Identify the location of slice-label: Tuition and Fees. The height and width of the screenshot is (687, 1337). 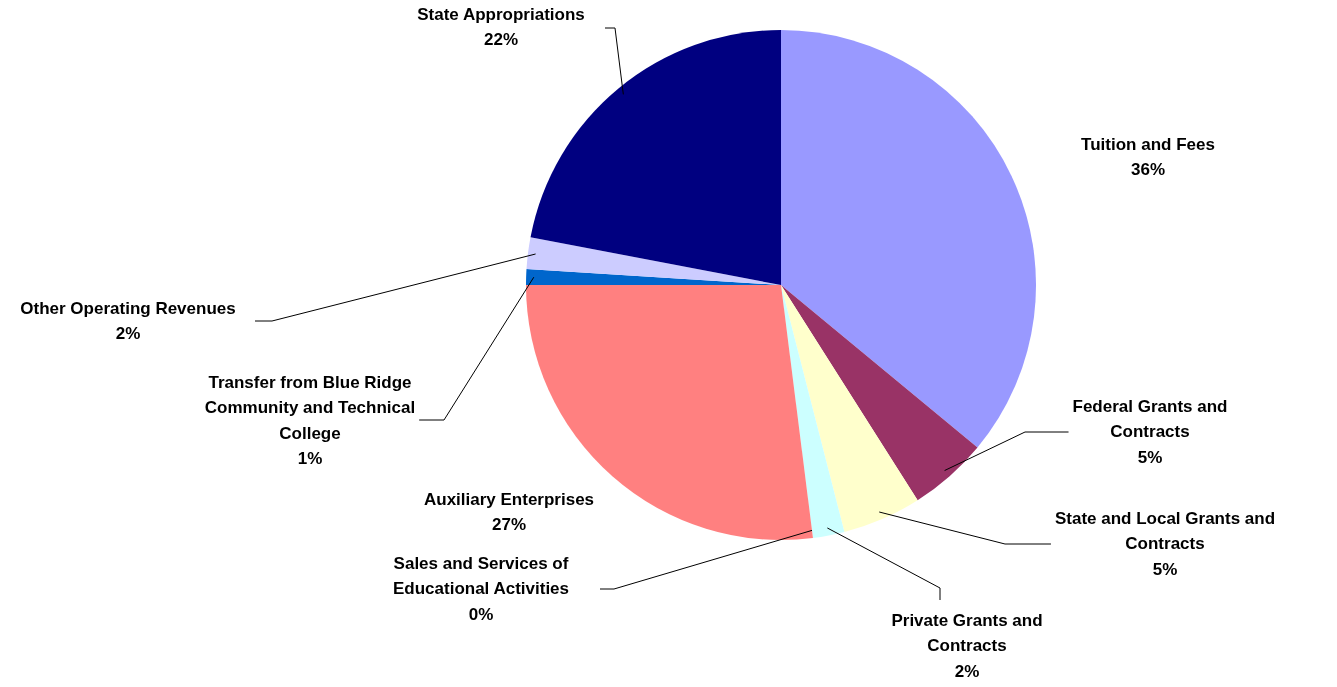
(1148, 144).